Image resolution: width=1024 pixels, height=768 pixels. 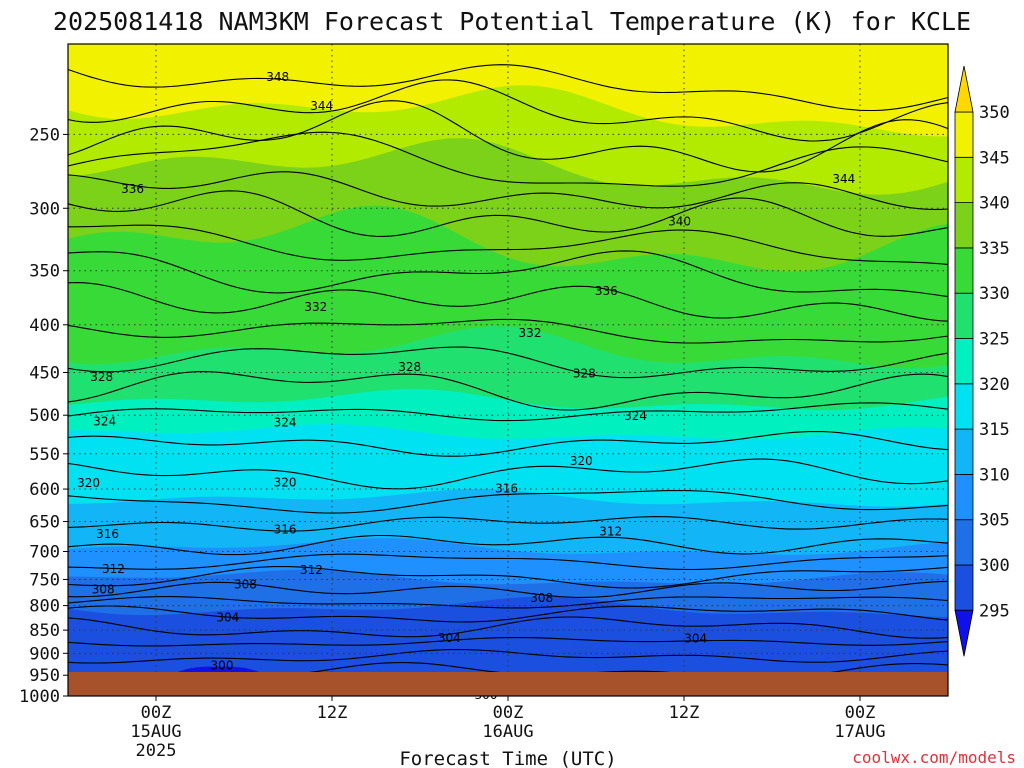 What do you see at coordinates (44, 607) in the screenshot?
I see `y-tick-label: 800` at bounding box center [44, 607].